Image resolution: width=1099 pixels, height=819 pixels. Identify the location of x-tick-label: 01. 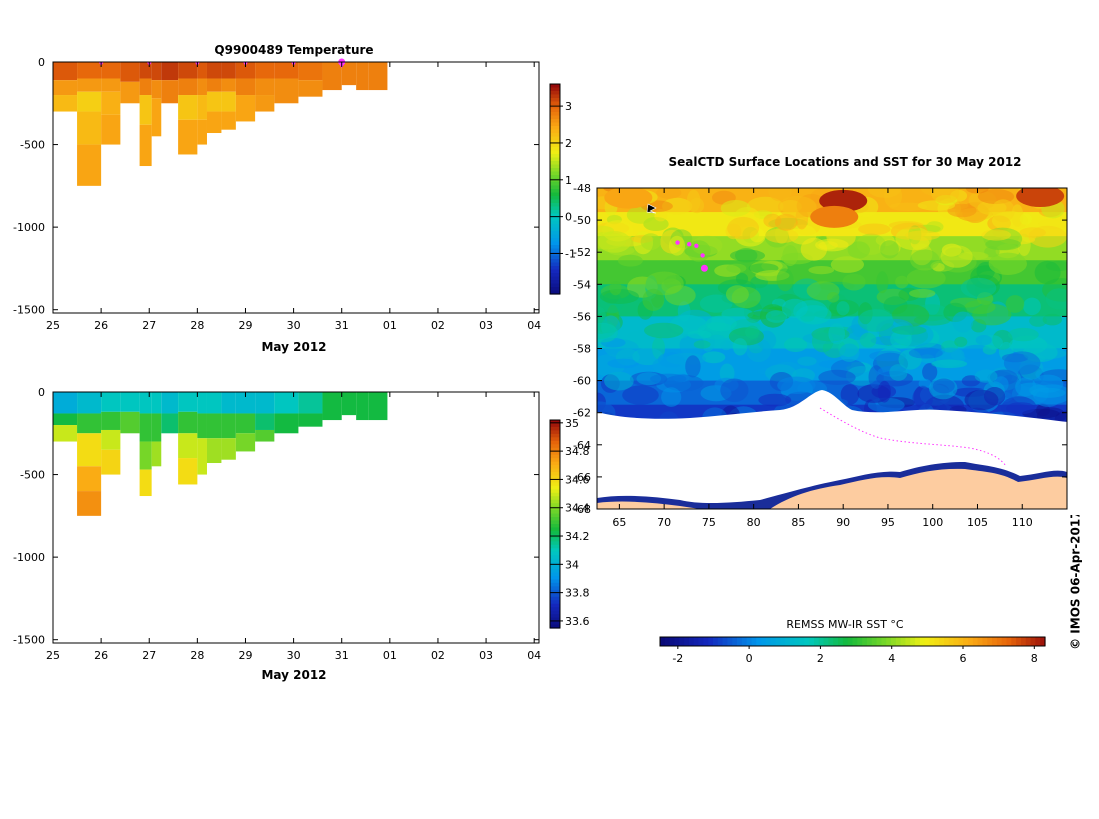
(390, 655).